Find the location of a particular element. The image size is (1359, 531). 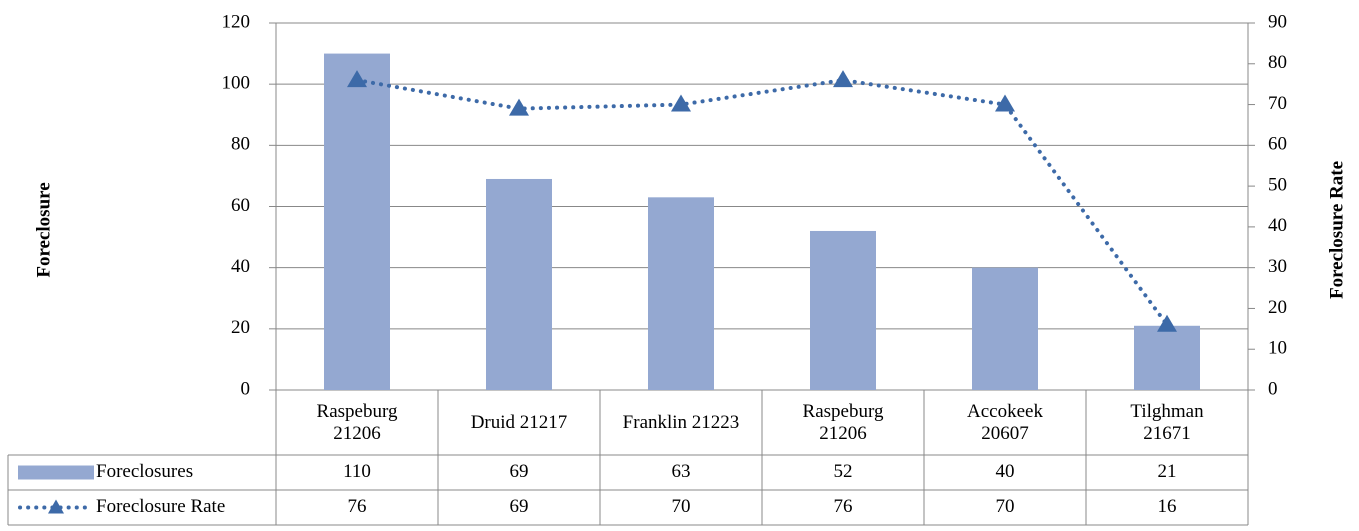

x-tick-label: Druid 21217 is located at coordinates (519, 422).